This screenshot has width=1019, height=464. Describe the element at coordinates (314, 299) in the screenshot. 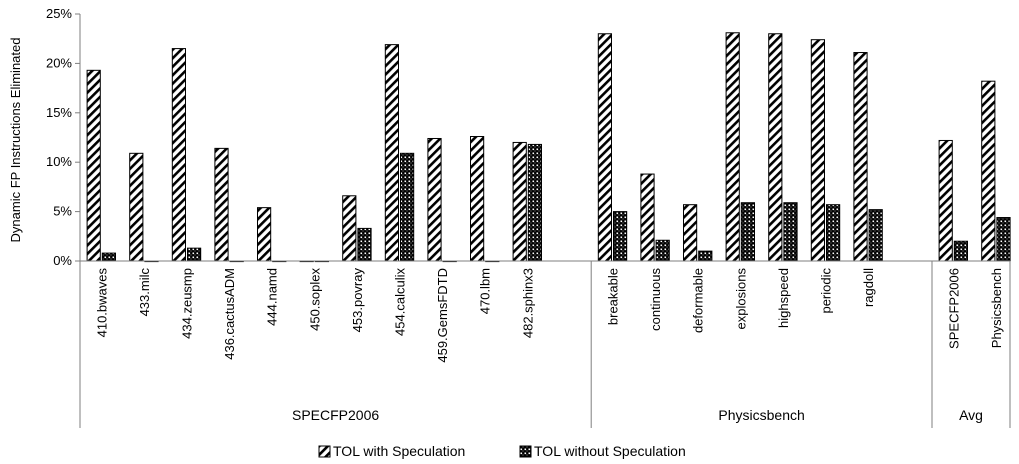

I see `x-tick-label: 450.soplex` at that location.